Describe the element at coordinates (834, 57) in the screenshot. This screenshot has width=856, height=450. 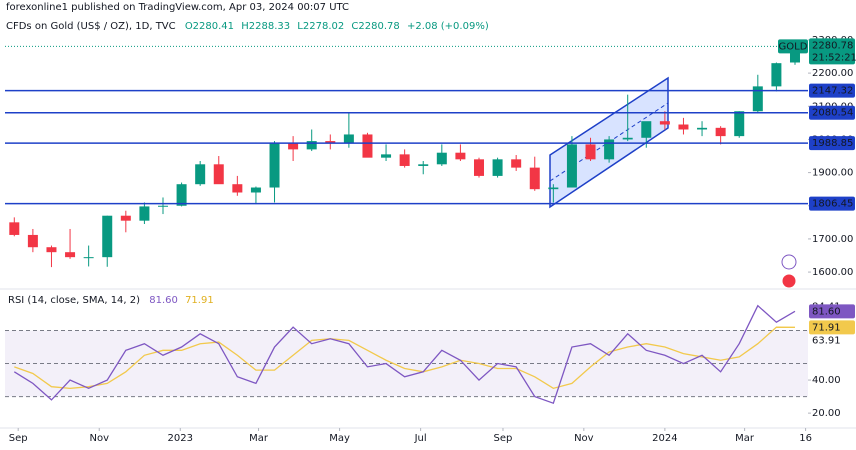
I see `countdown: 21:52:21` at that location.